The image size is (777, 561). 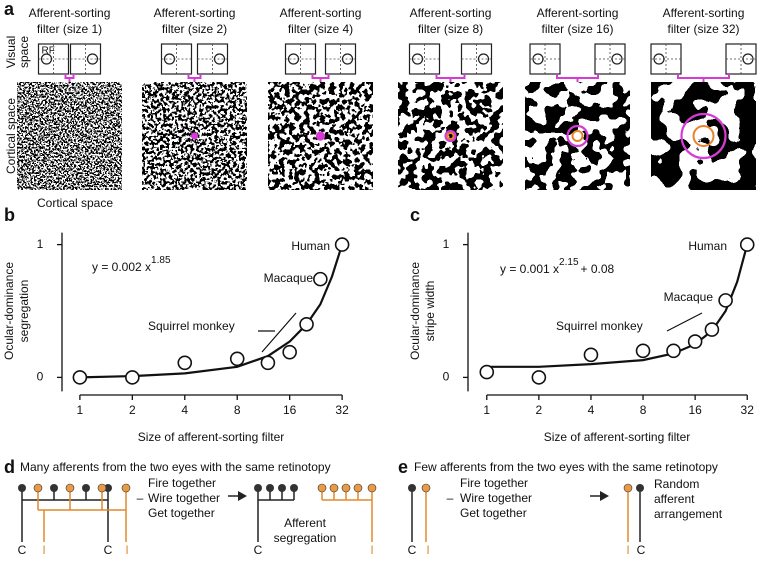 I want to click on x-axis-label: Size of afferent-sorting filter, so click(x=617, y=437).